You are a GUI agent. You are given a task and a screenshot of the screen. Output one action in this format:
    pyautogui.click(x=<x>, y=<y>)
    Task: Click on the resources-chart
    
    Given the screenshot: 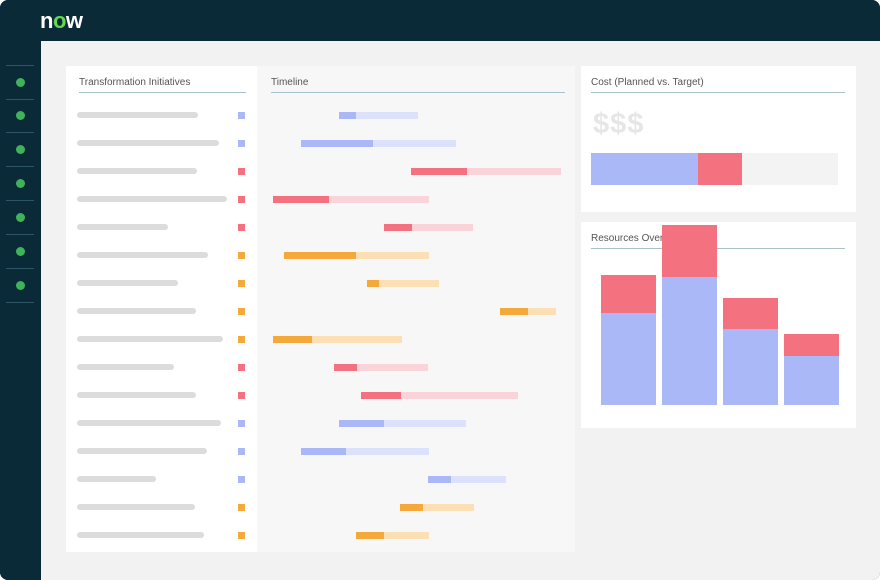 What is the action you would take?
    pyautogui.click(x=718, y=325)
    